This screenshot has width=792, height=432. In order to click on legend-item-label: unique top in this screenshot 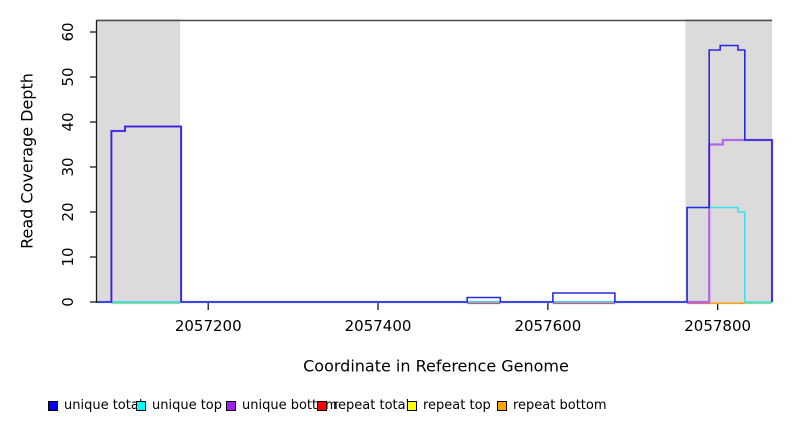, I will do `click(187, 405)`.